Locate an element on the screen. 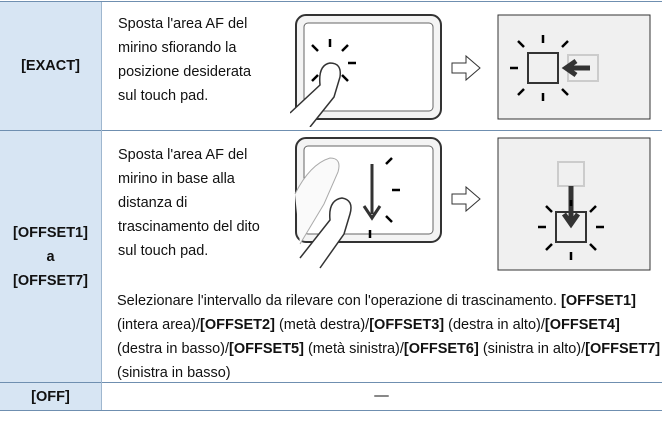  text-line: [OFFSET7] is located at coordinates (50, 280).